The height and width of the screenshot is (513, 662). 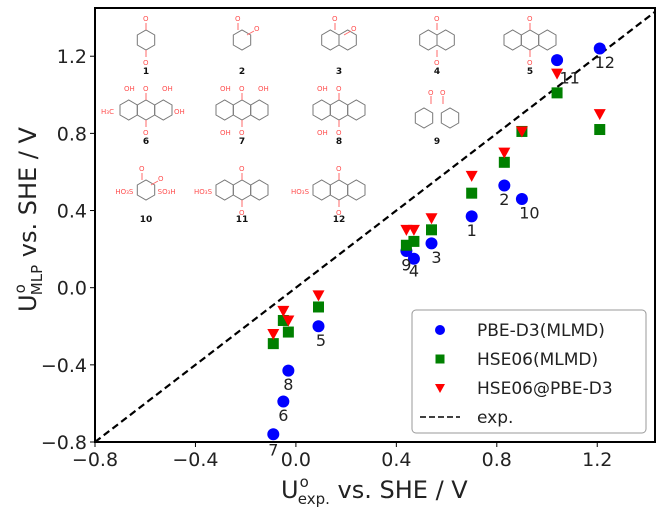 What do you see at coordinates (64, 443) in the screenshot?
I see `y-tick-label: −0.8` at bounding box center [64, 443].